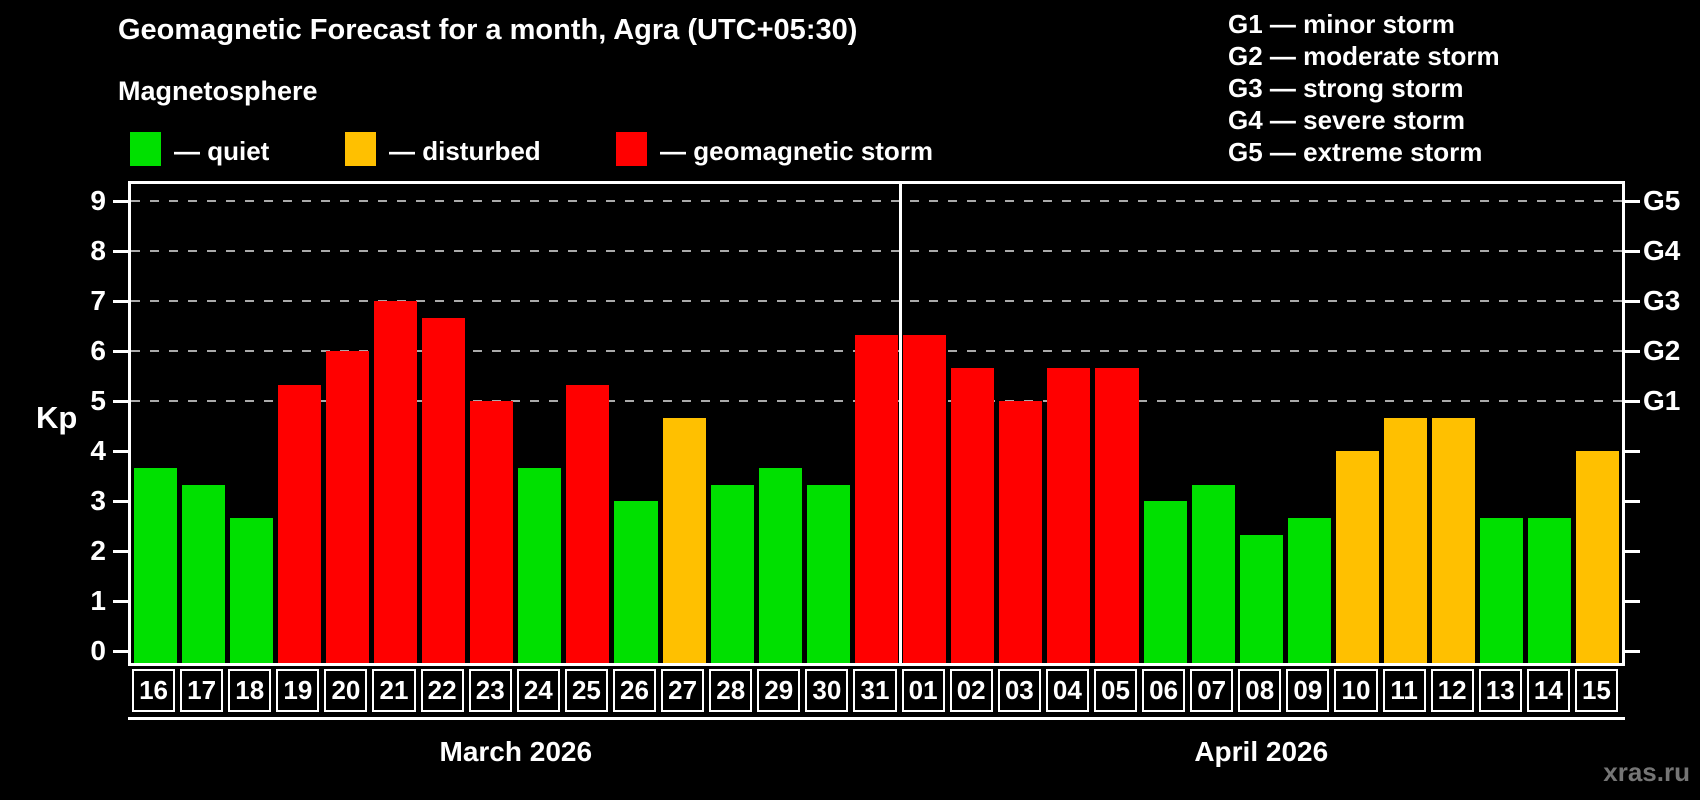 This screenshot has width=1700, height=800. What do you see at coordinates (827, 690) in the screenshot?
I see `date-box-30: 30` at bounding box center [827, 690].